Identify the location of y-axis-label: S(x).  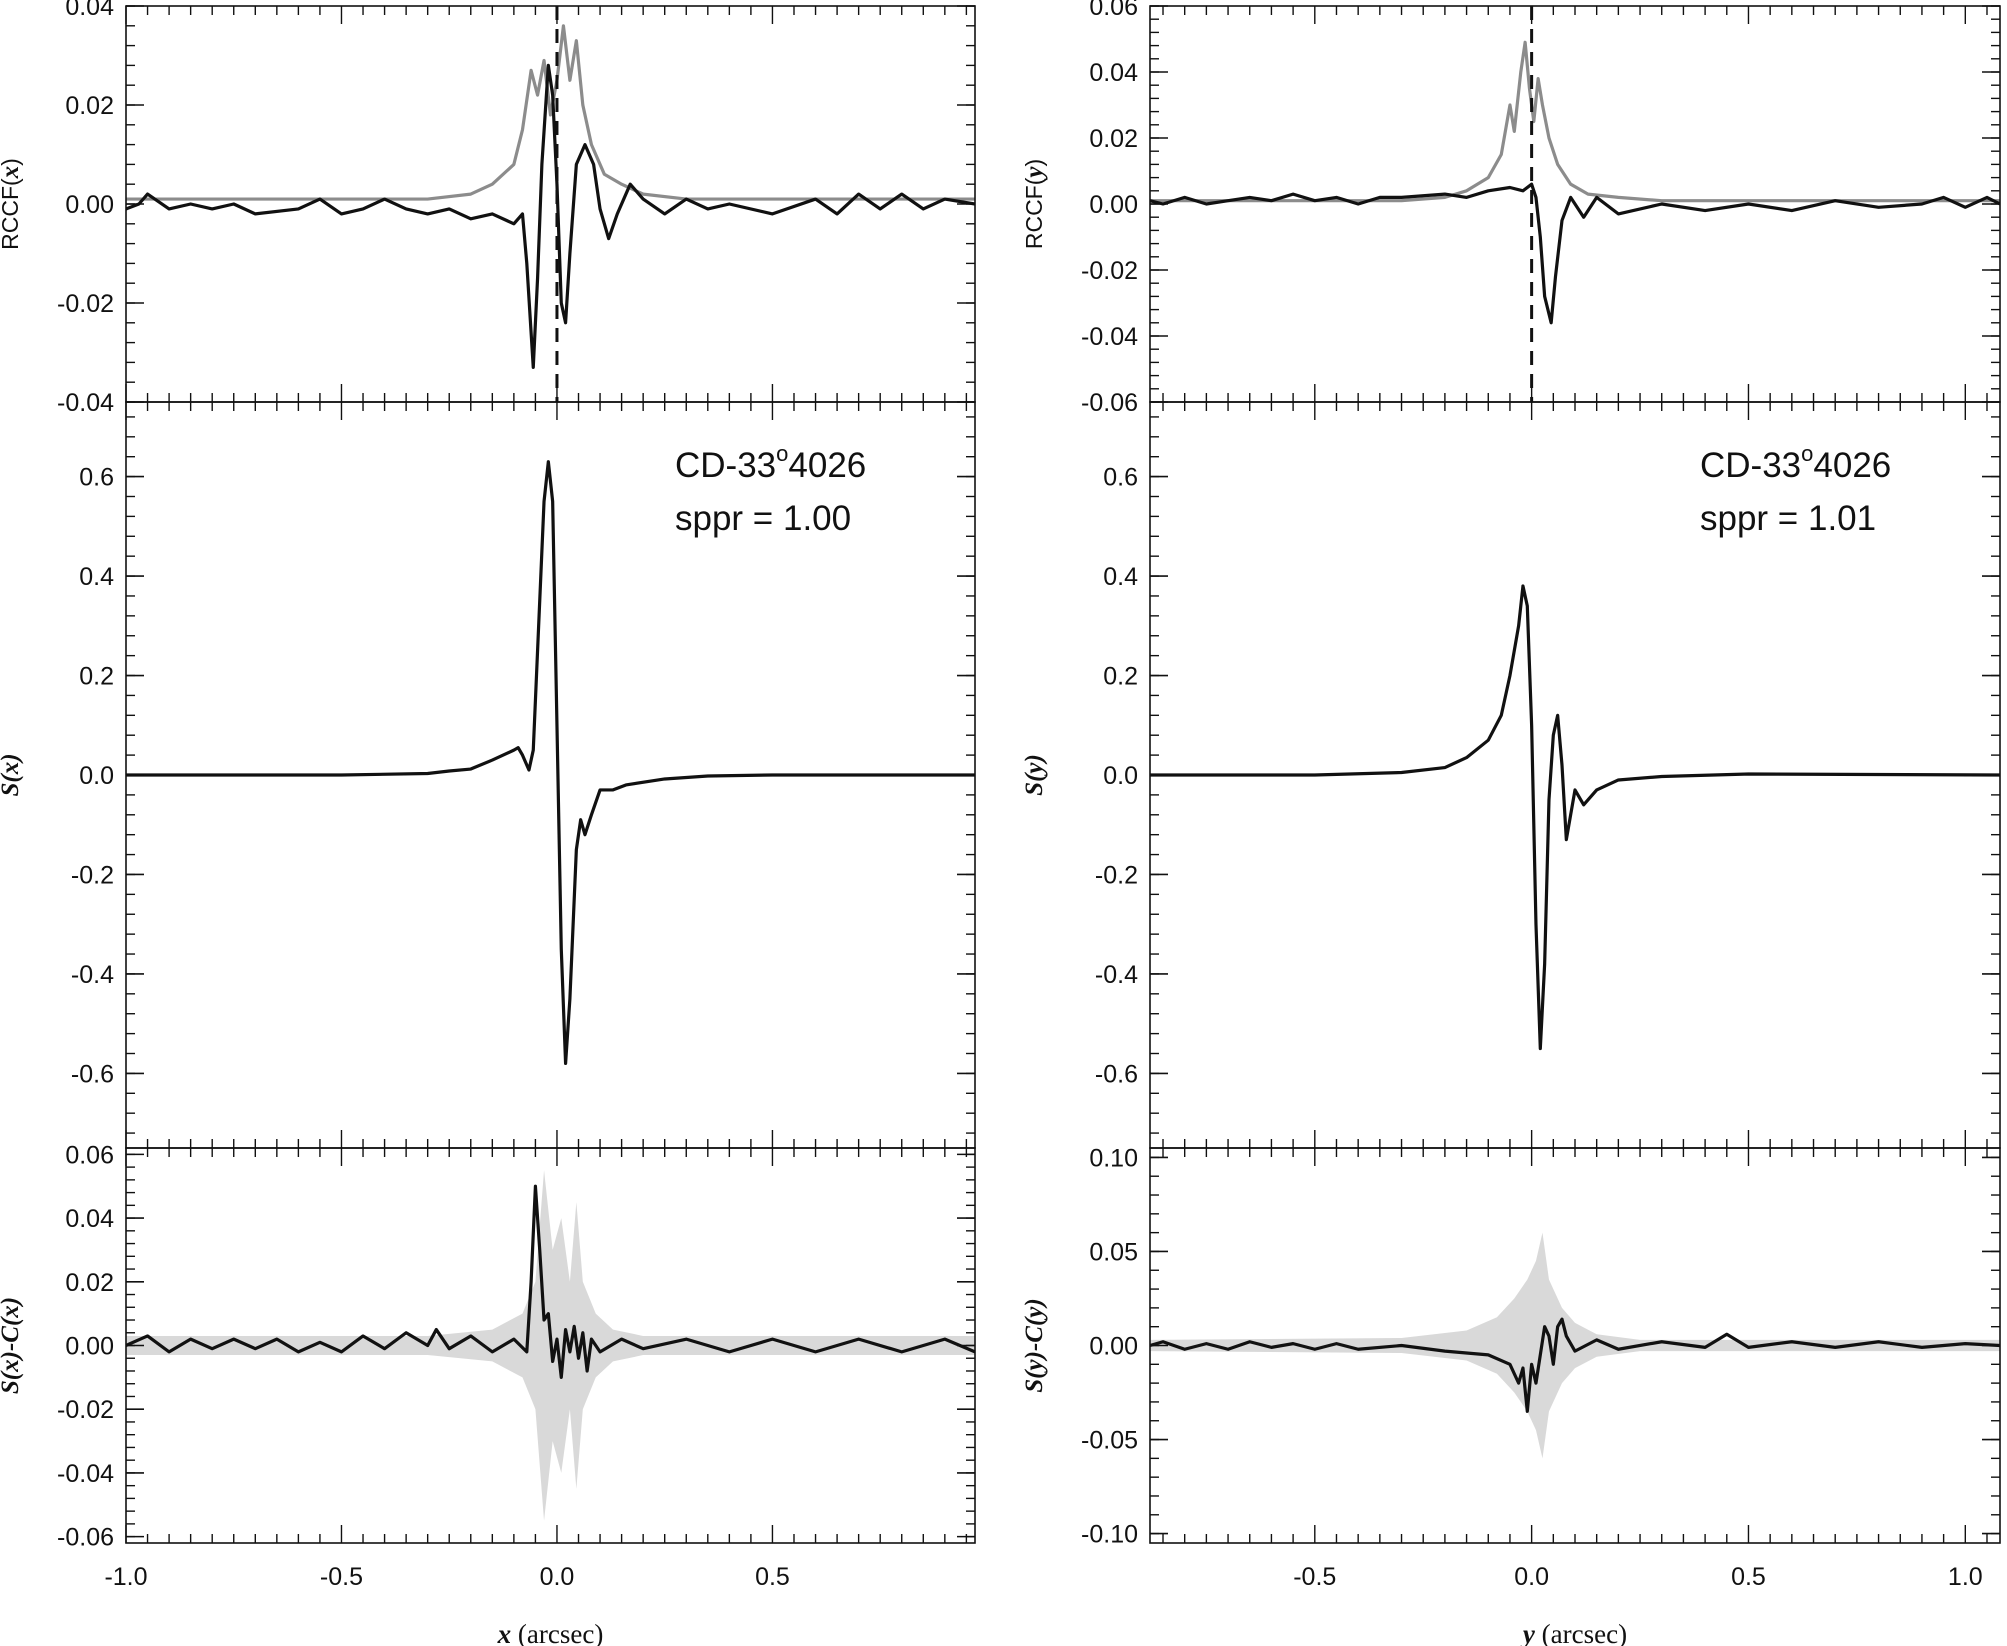
(12, 774).